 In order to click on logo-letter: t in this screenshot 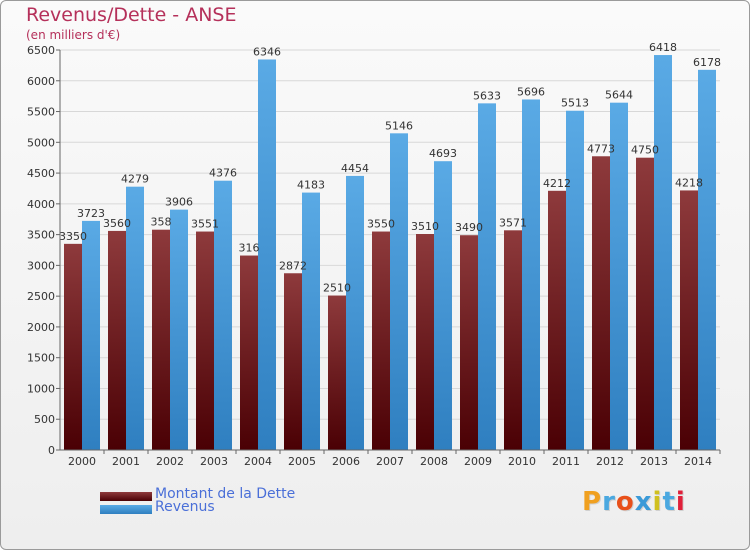, I will do `click(669, 502)`.